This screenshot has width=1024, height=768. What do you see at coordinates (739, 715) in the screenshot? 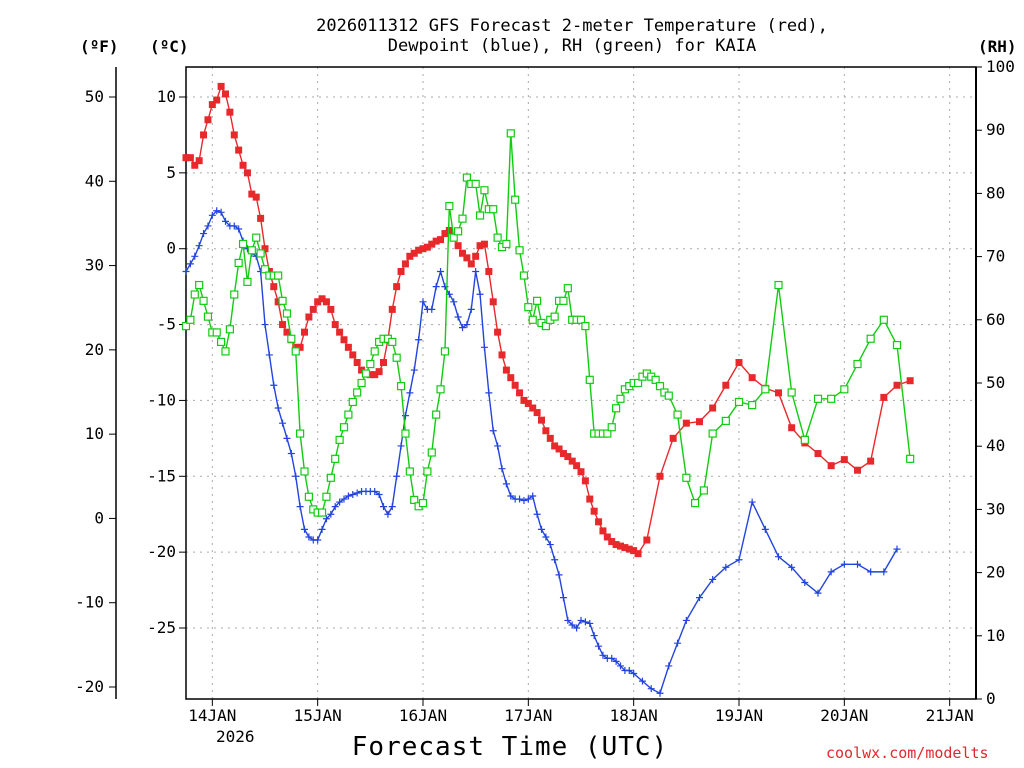
I see `x-tick-label: 19JAN` at bounding box center [739, 715].